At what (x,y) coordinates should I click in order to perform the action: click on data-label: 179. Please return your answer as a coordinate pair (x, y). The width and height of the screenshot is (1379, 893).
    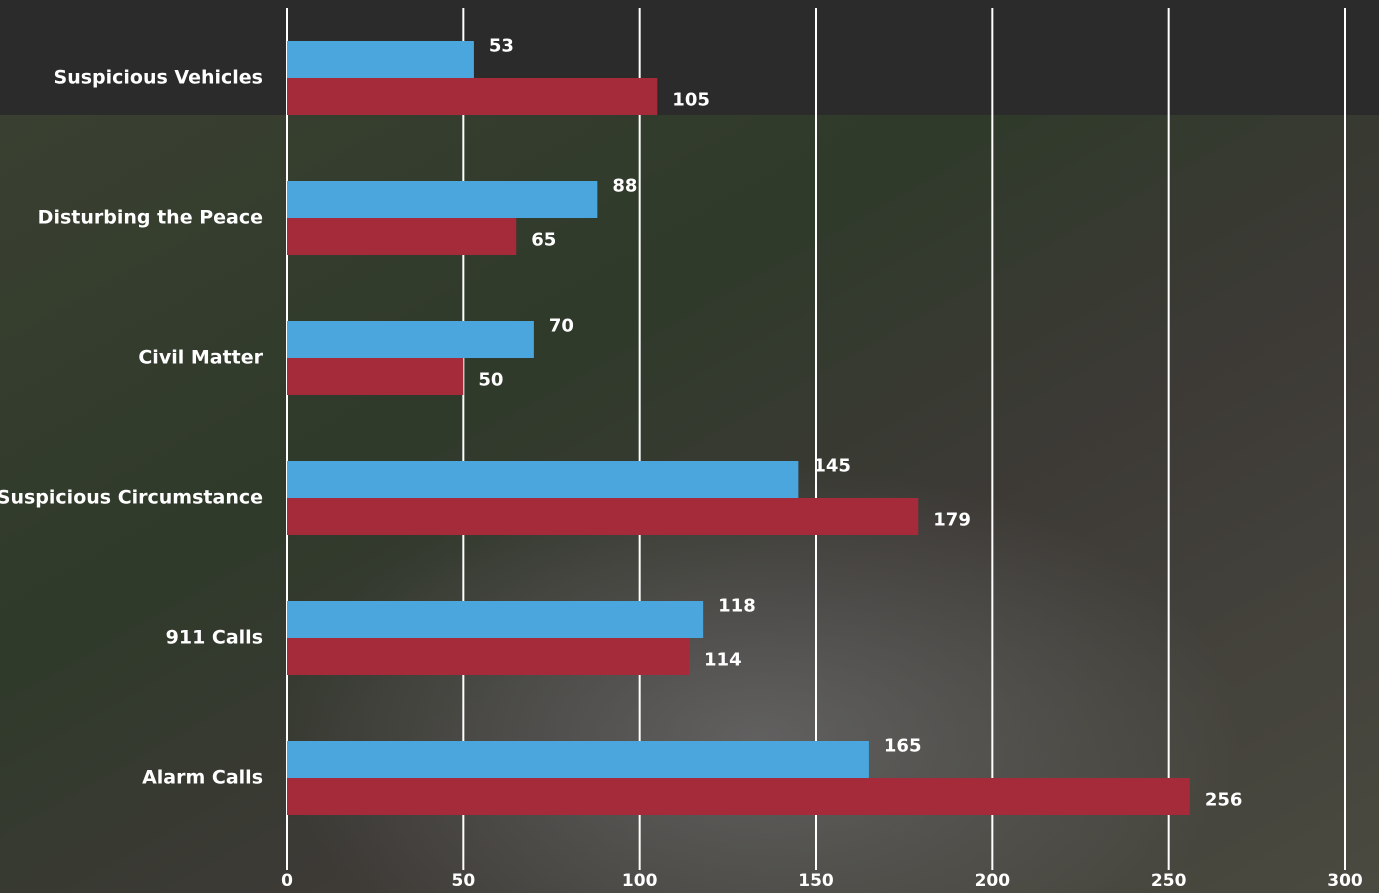
    Looking at the image, I should click on (952, 520).